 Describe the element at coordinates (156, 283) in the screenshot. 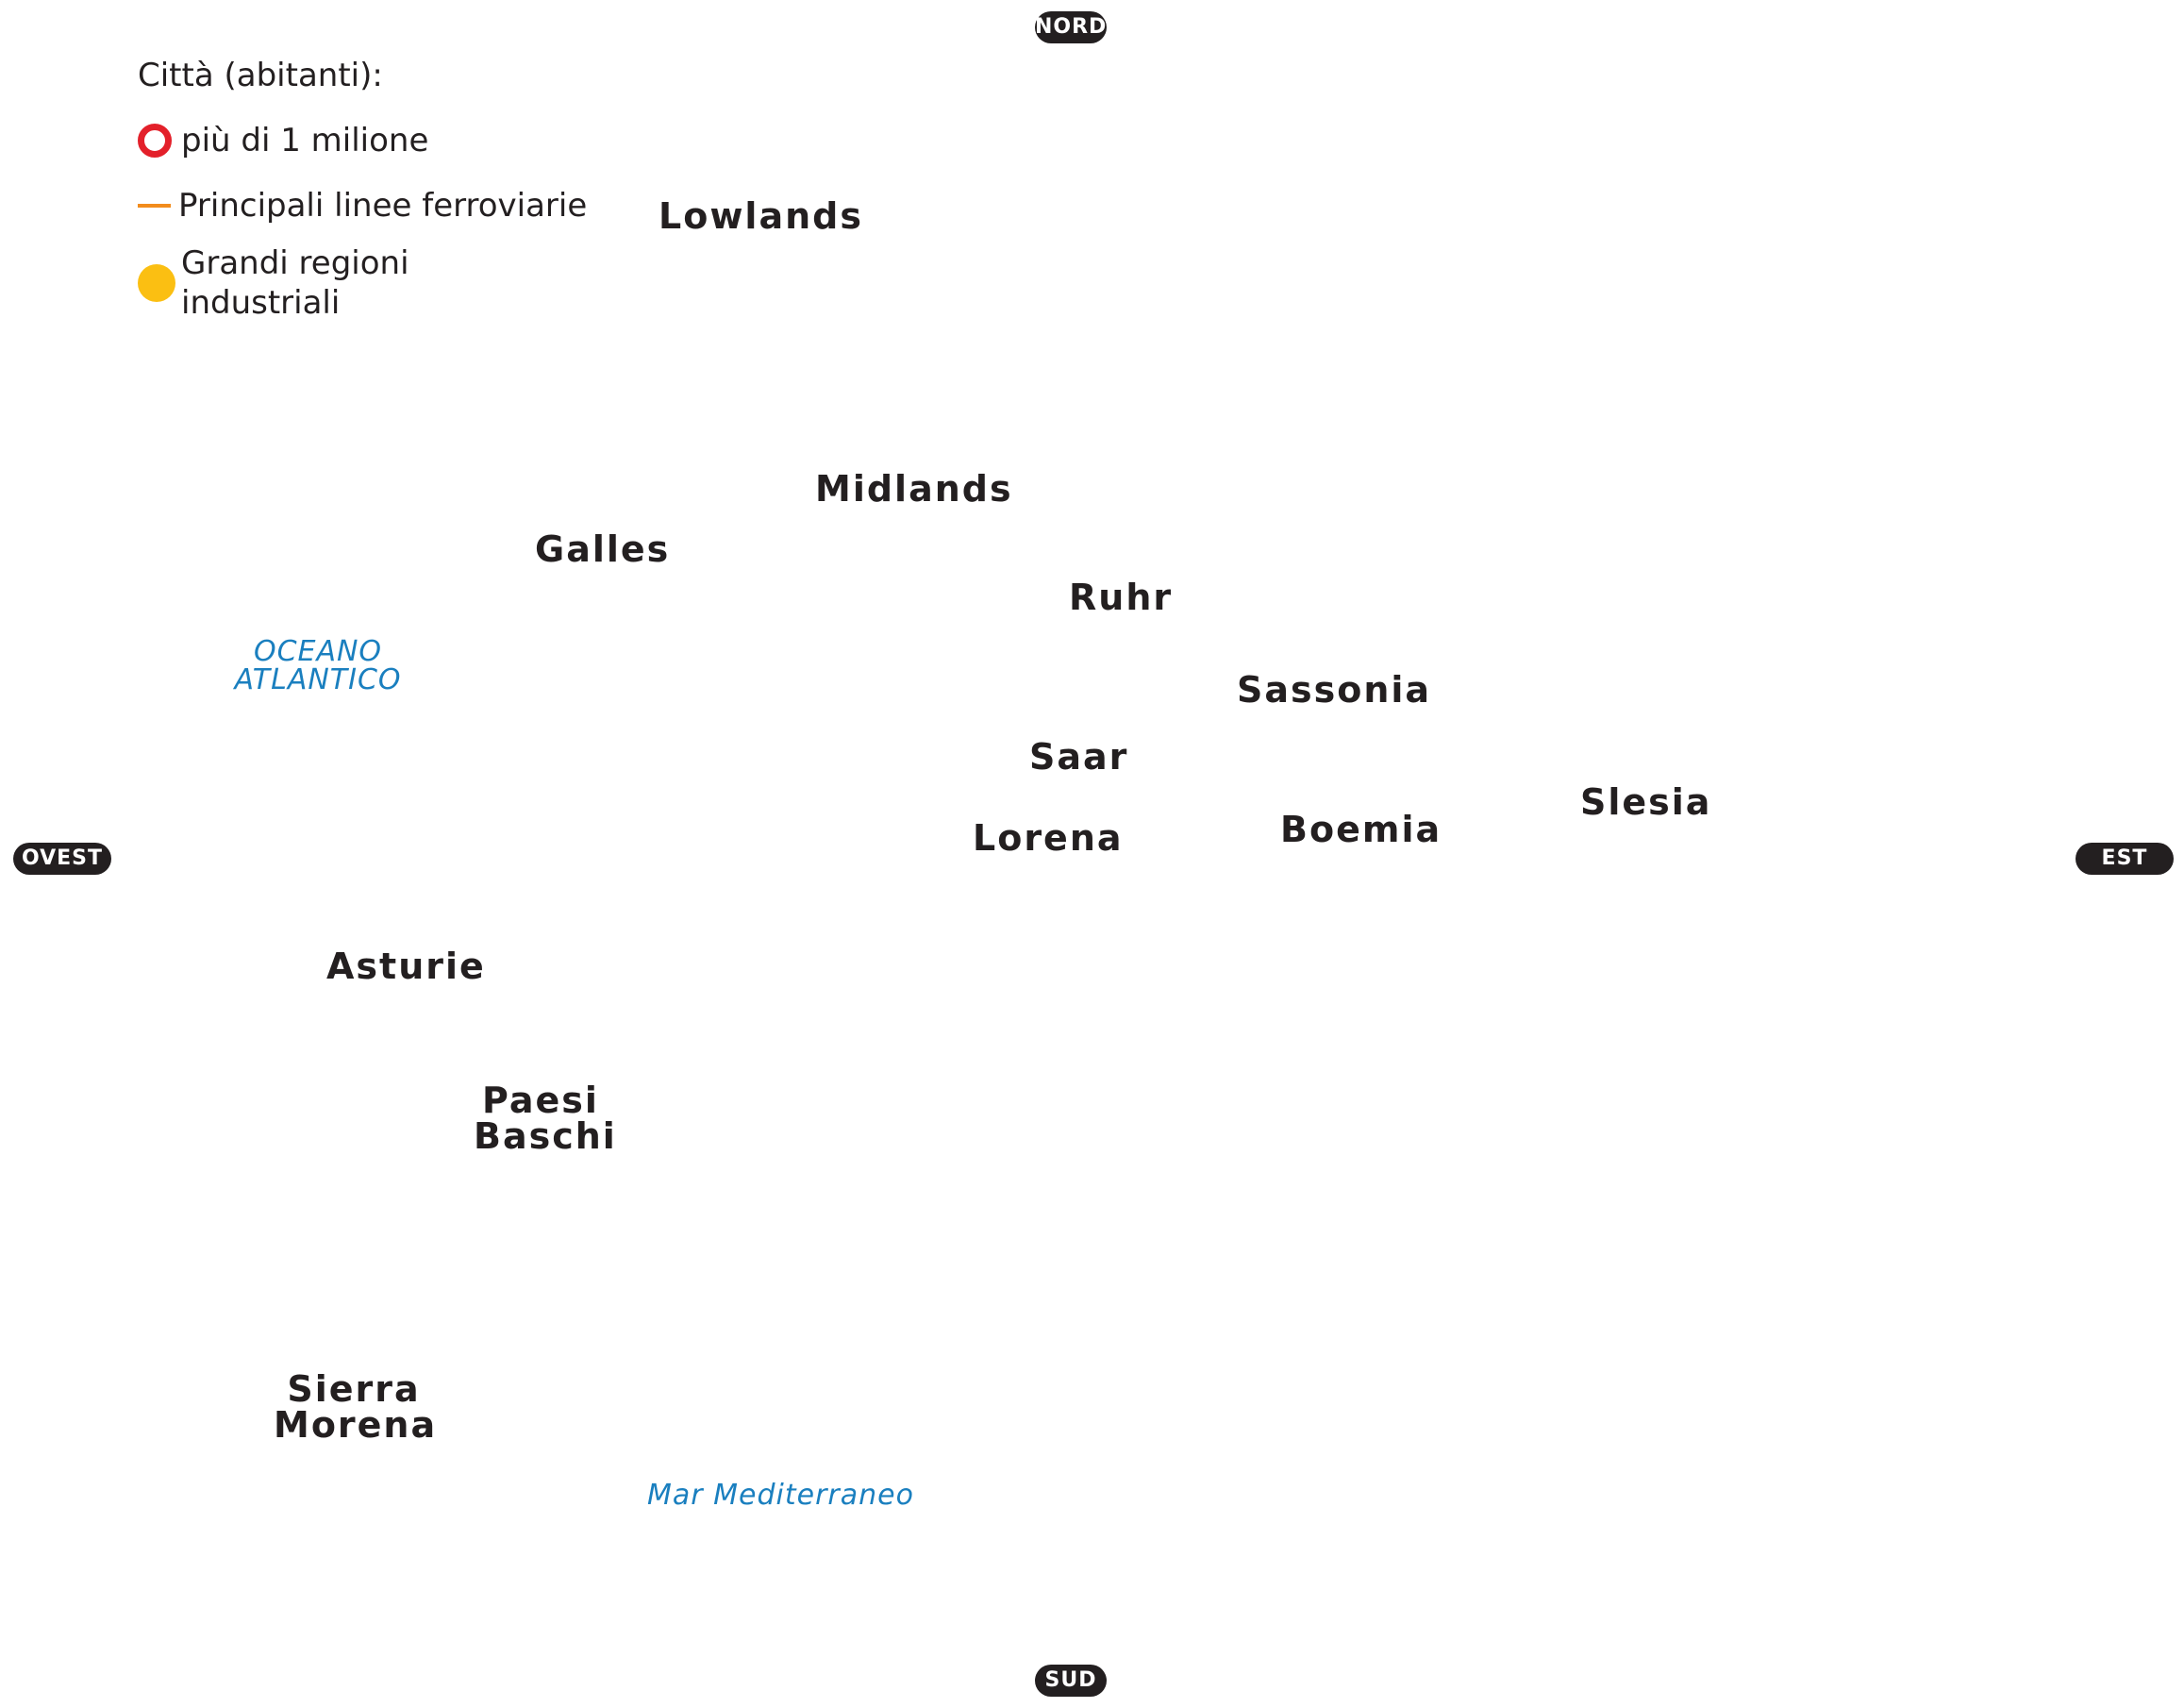

I see `industrial-region-icon` at that location.